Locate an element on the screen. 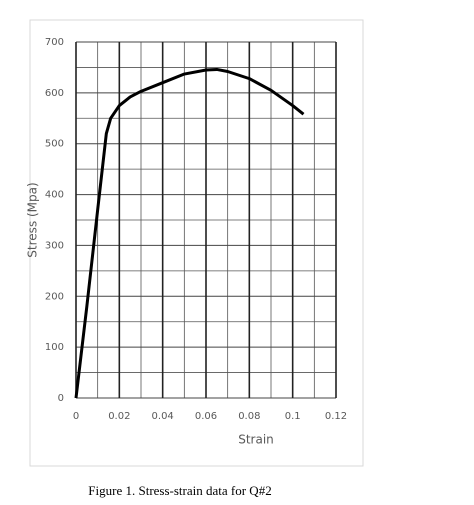 Image resolution: width=474 pixels, height=505 pixels. x-tick-label: 0.1 is located at coordinates (293, 416).